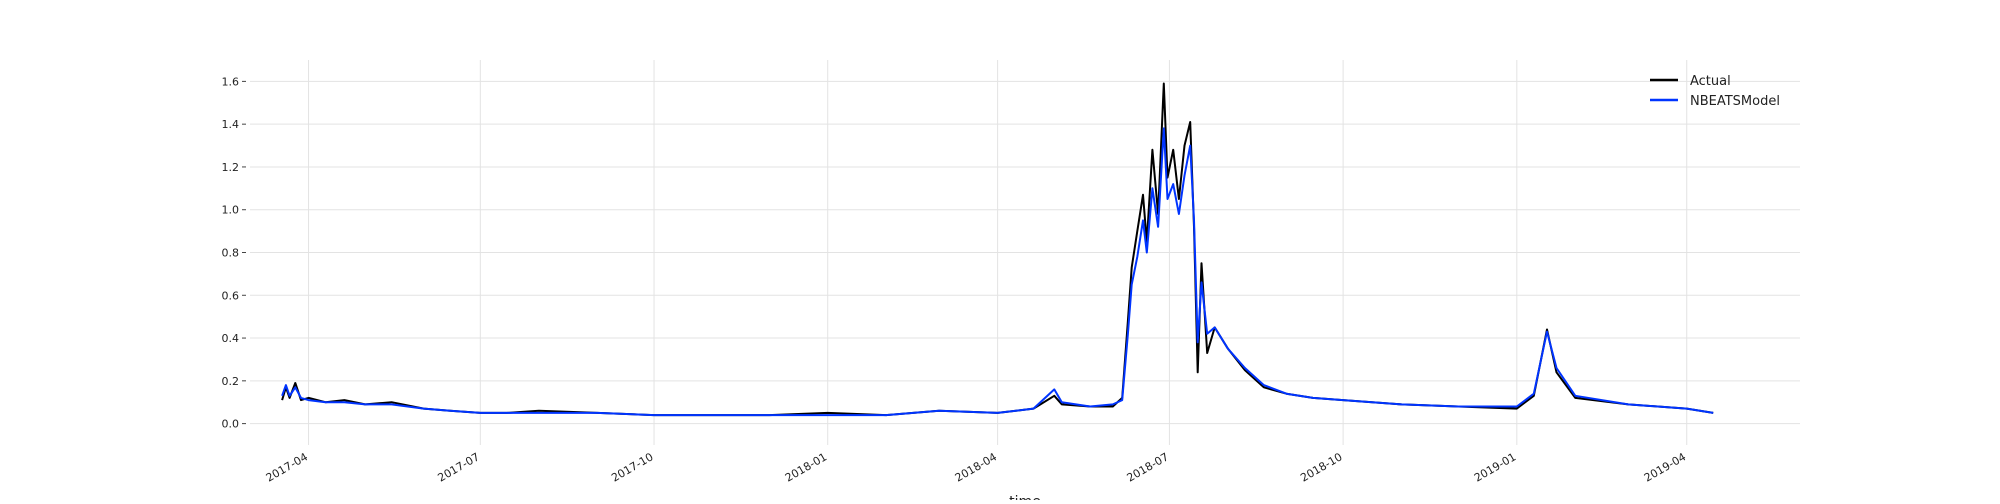 The image size is (2000, 504). I want to click on x-axis-title: time, so click(1025, 497).